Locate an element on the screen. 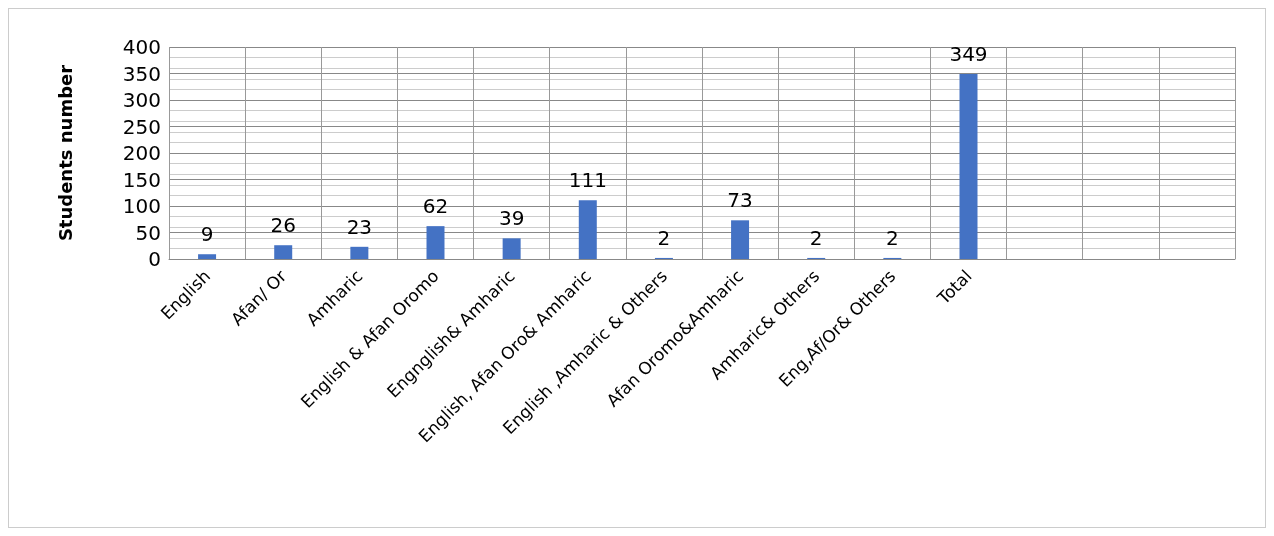 The image size is (1274, 536). y-tick-label: 300 is located at coordinates (141, 100).